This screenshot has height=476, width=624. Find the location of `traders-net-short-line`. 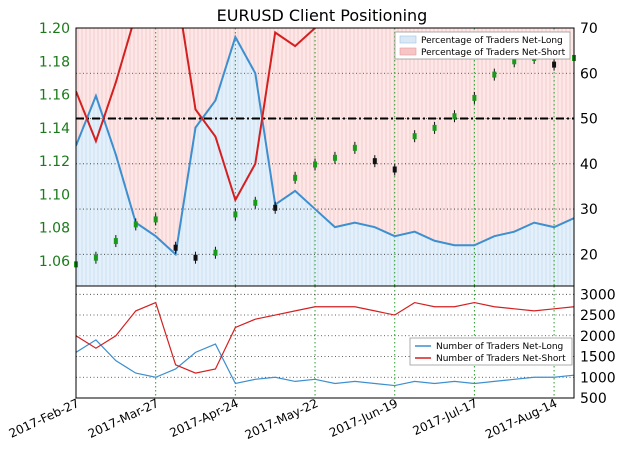

traders-net-short-line is located at coordinates (325, 337).